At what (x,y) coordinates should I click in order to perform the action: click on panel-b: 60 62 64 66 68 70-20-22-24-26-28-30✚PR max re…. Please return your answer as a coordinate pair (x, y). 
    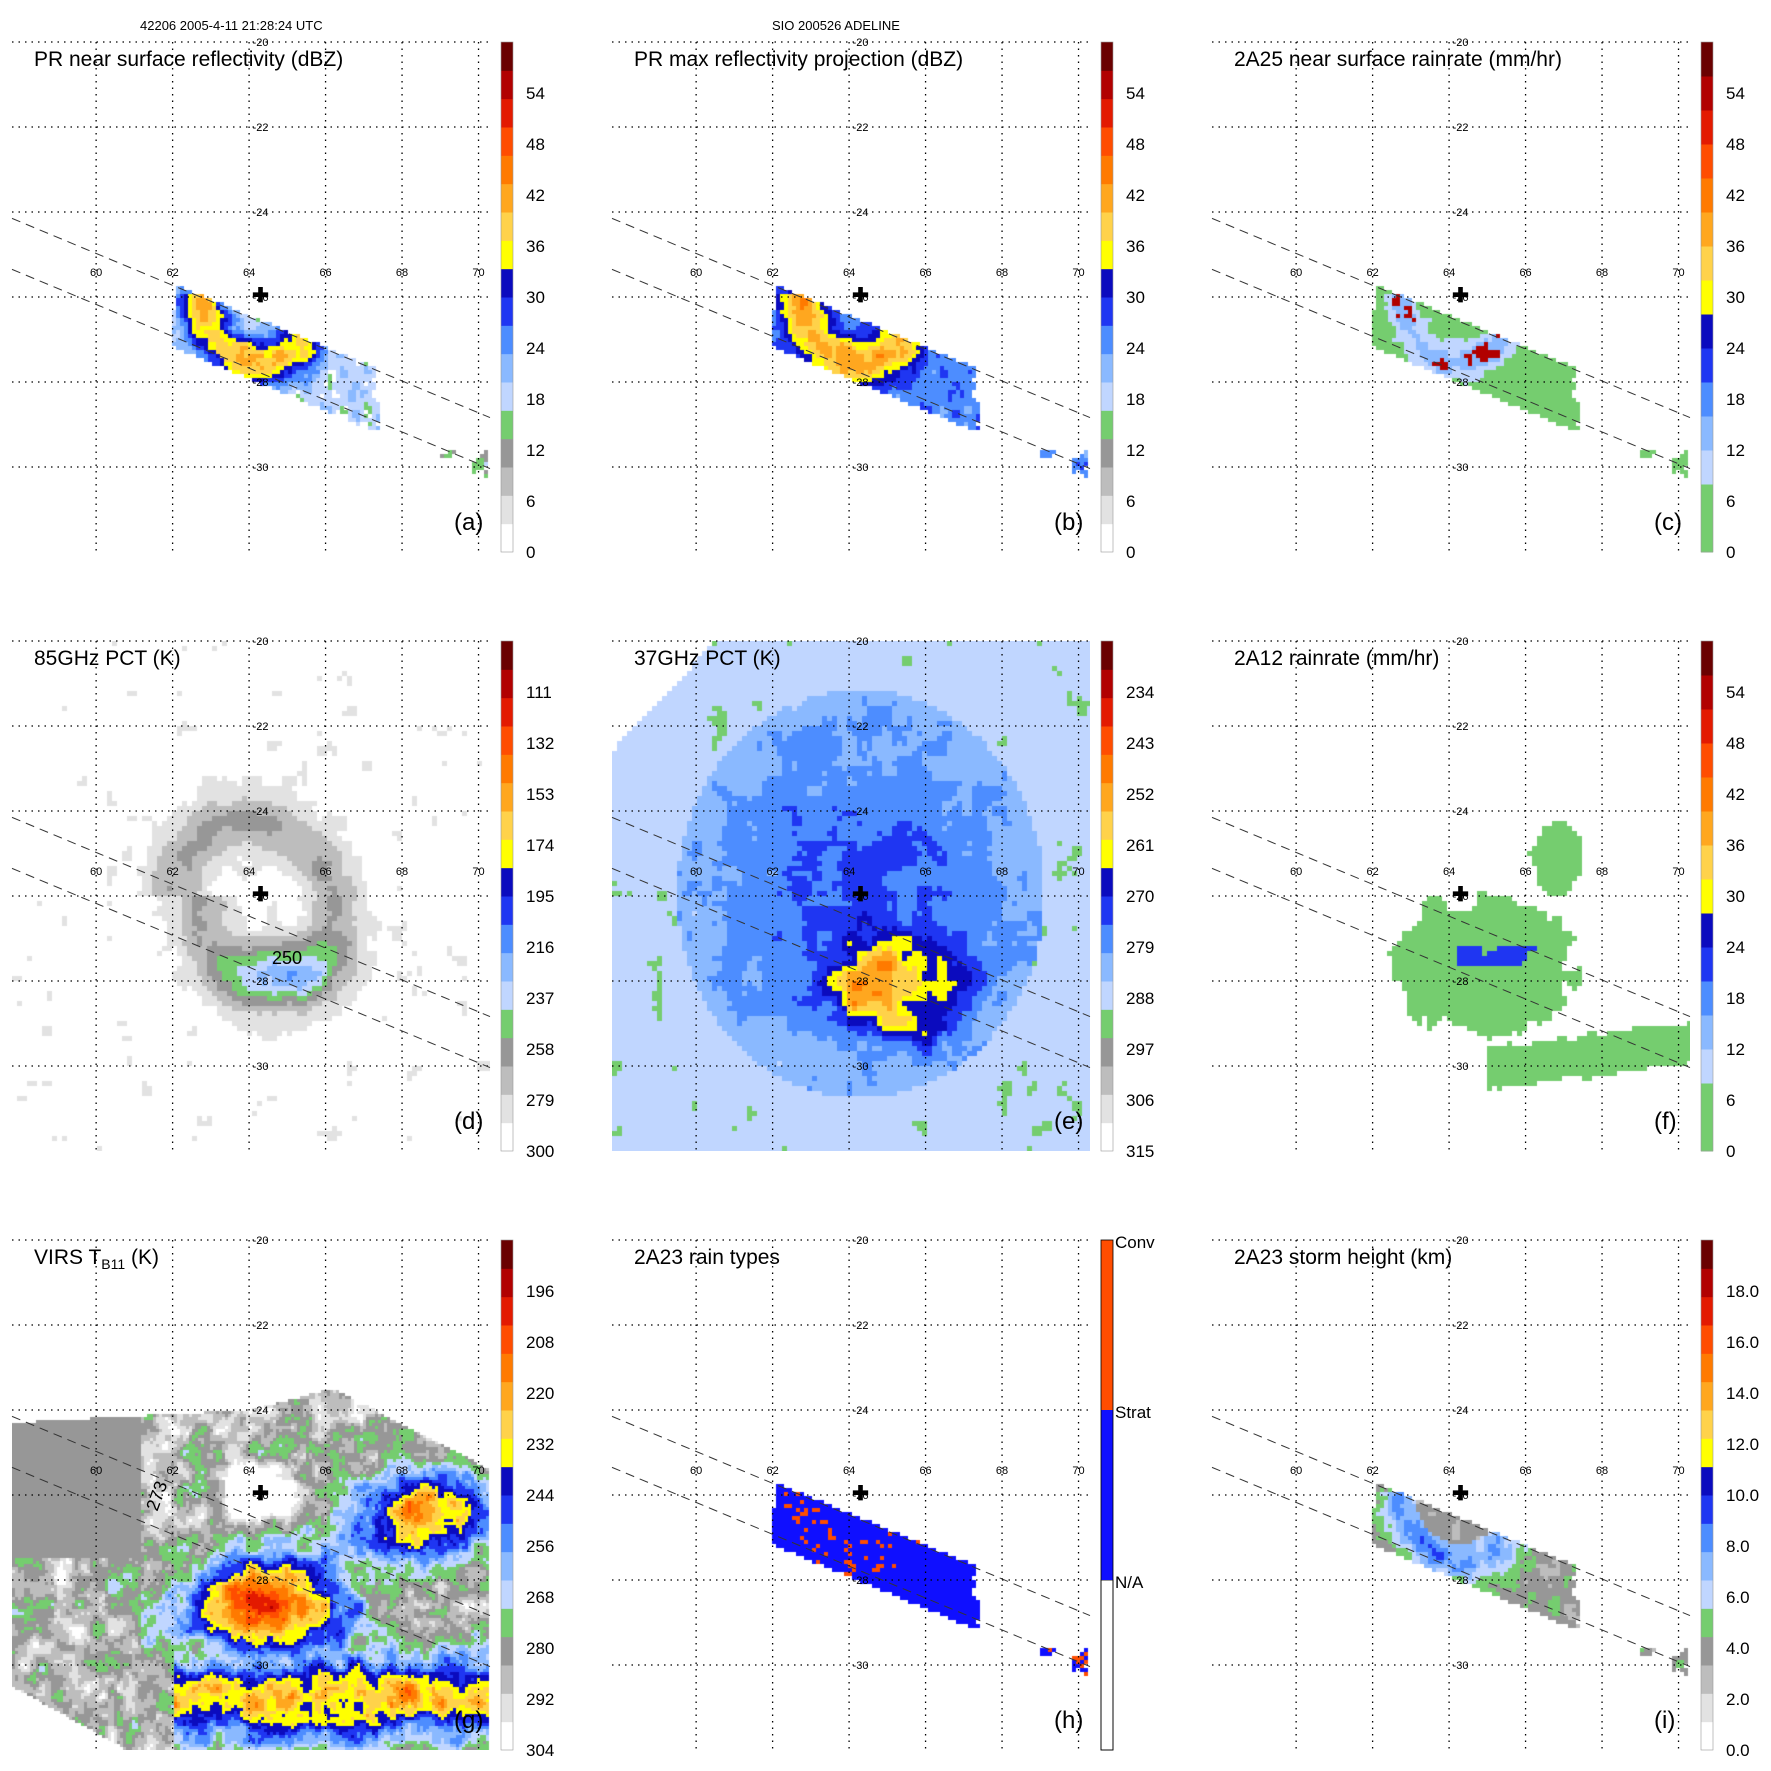
    Looking at the image, I should click on (878, 299).